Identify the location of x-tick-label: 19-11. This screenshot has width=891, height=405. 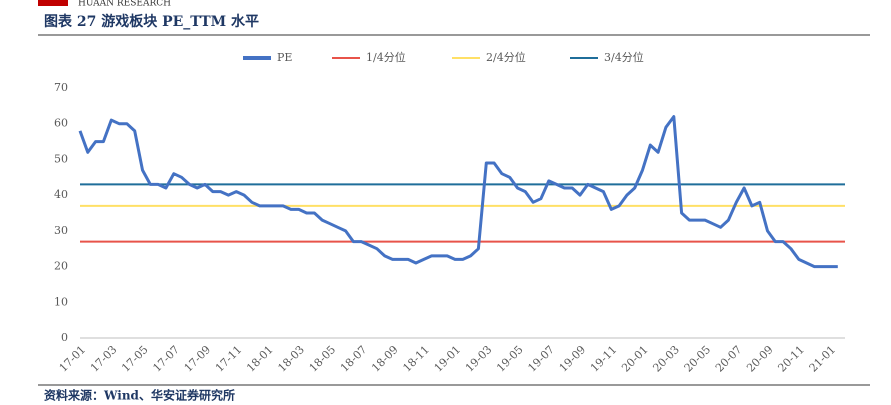
(604, 359).